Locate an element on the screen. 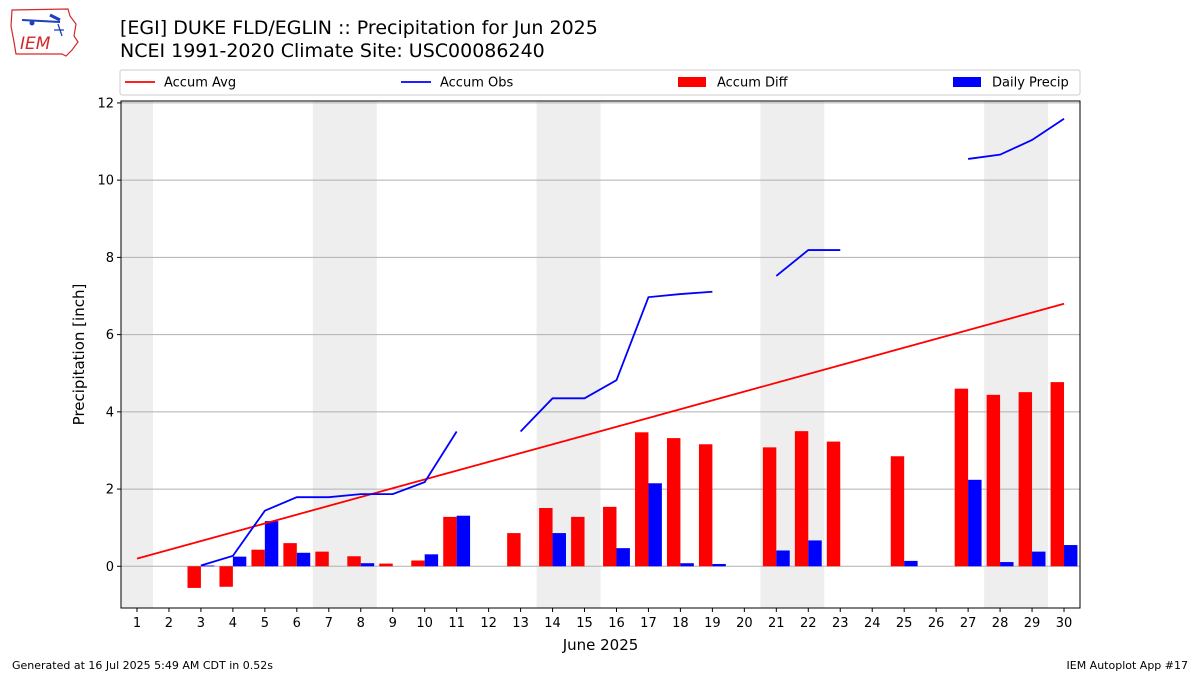 This screenshot has width=1200, height=675. legend-label: Daily Precip is located at coordinates (1030, 83).